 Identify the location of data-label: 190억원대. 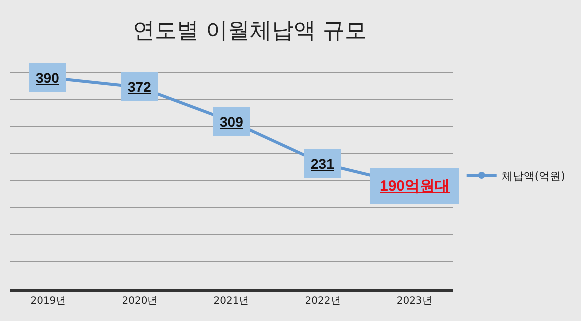
(415, 186).